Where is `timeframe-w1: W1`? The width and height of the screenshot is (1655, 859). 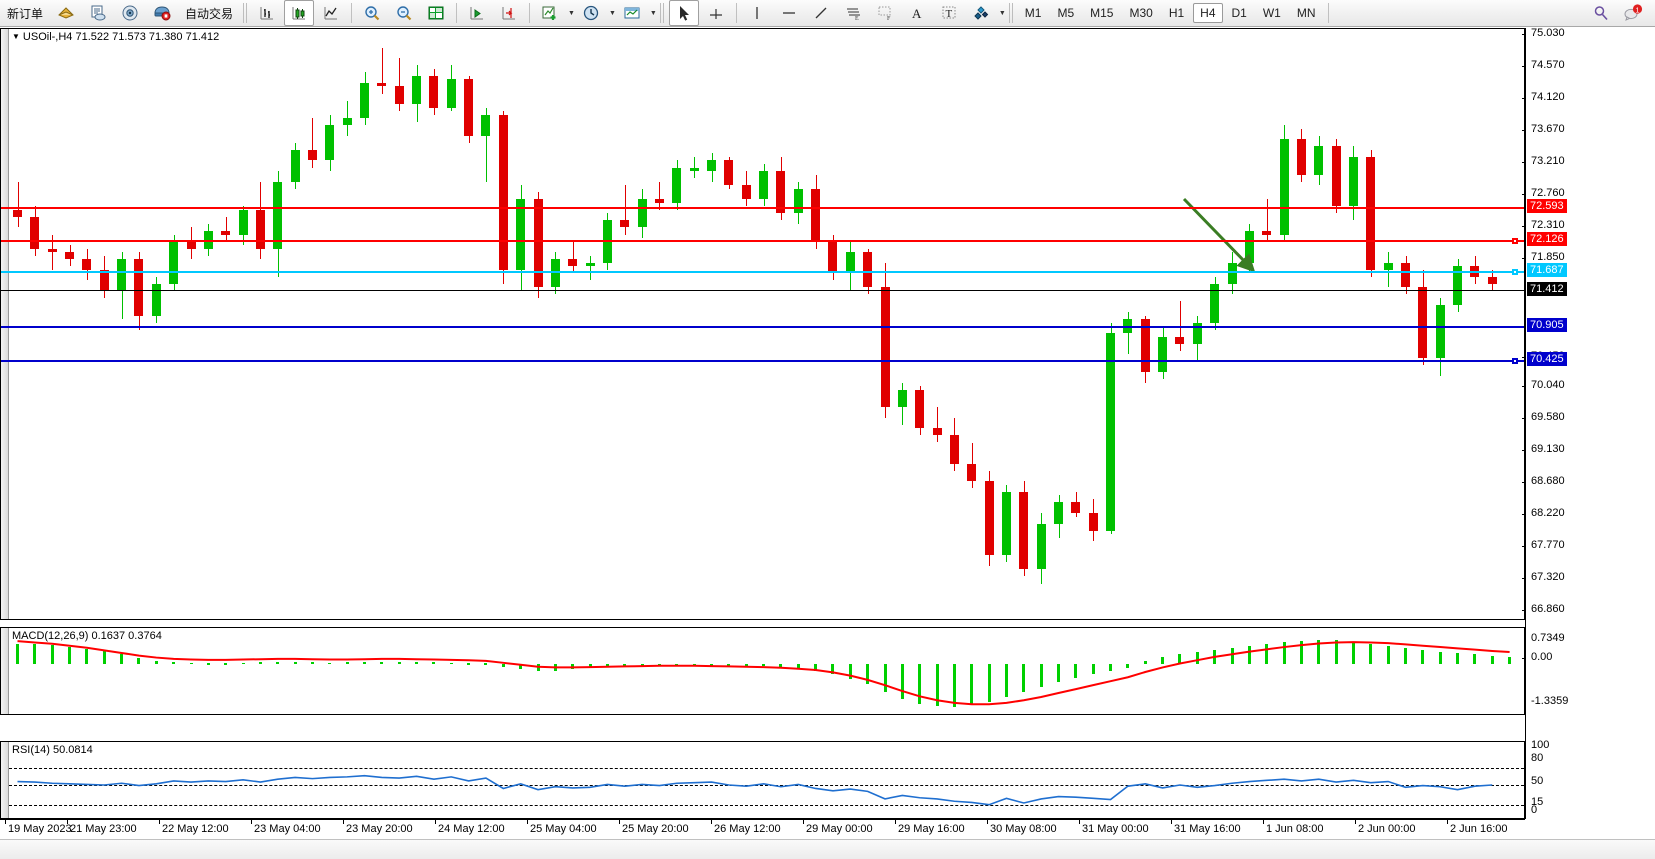
timeframe-w1: W1 is located at coordinates (1271, 13).